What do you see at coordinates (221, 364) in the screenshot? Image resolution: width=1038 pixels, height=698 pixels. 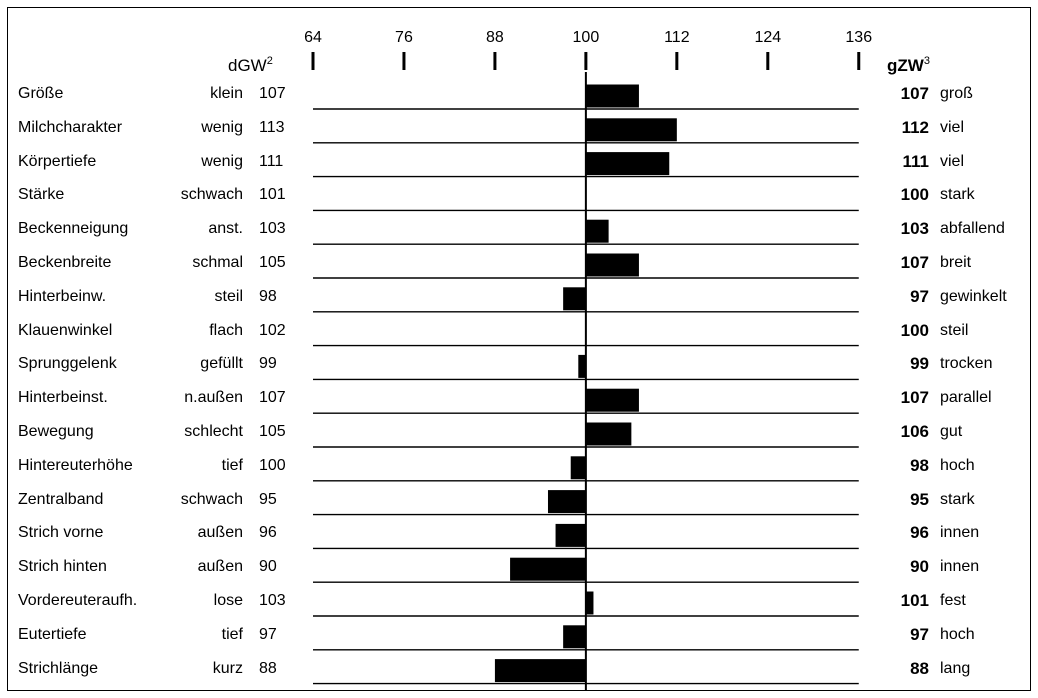 I see `low-label: gefüllt` at bounding box center [221, 364].